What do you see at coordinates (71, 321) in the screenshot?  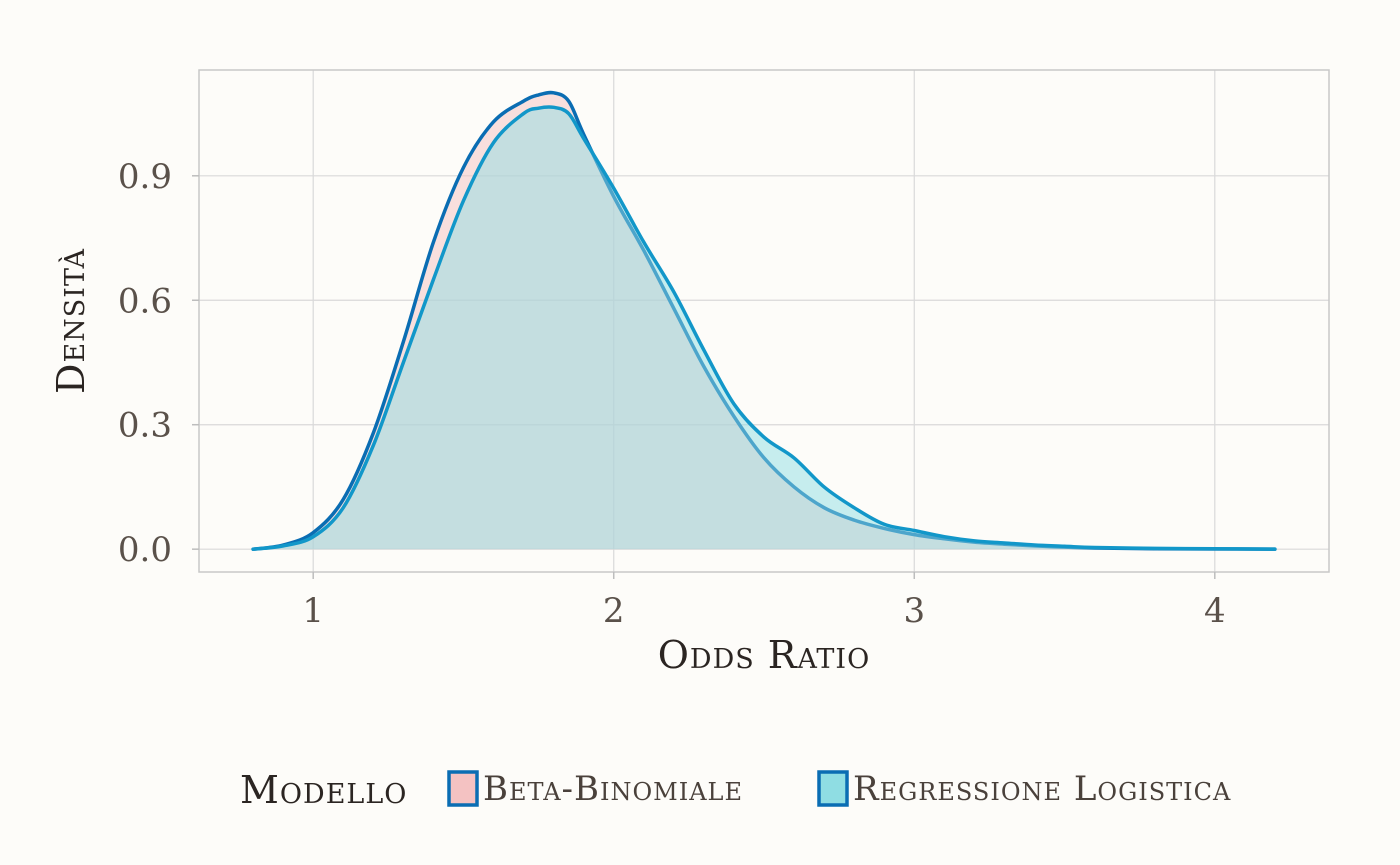 I see `y-axis-title: Densità` at bounding box center [71, 321].